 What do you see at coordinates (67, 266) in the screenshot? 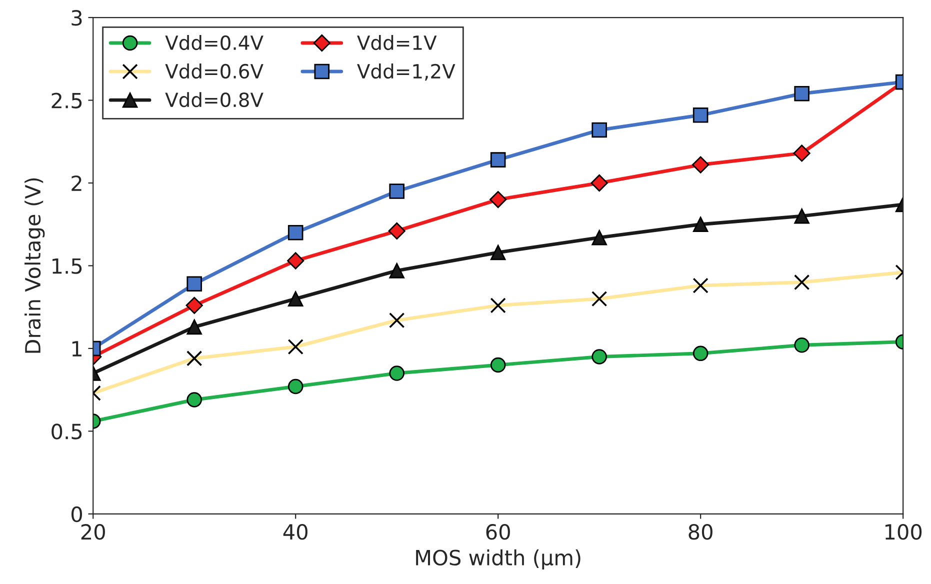
I see `y-tick-label: 1.5` at bounding box center [67, 266].